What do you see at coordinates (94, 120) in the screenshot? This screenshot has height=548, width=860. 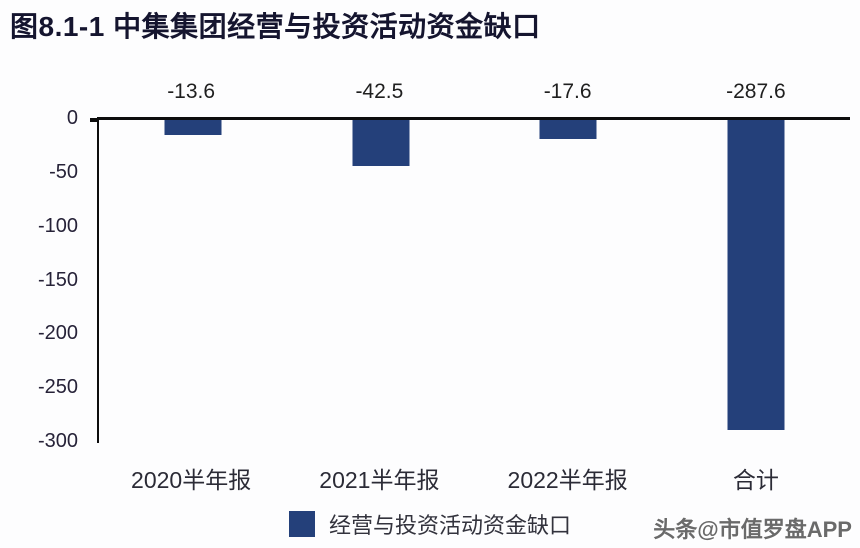 I see `zero-tick-mark` at bounding box center [94, 120].